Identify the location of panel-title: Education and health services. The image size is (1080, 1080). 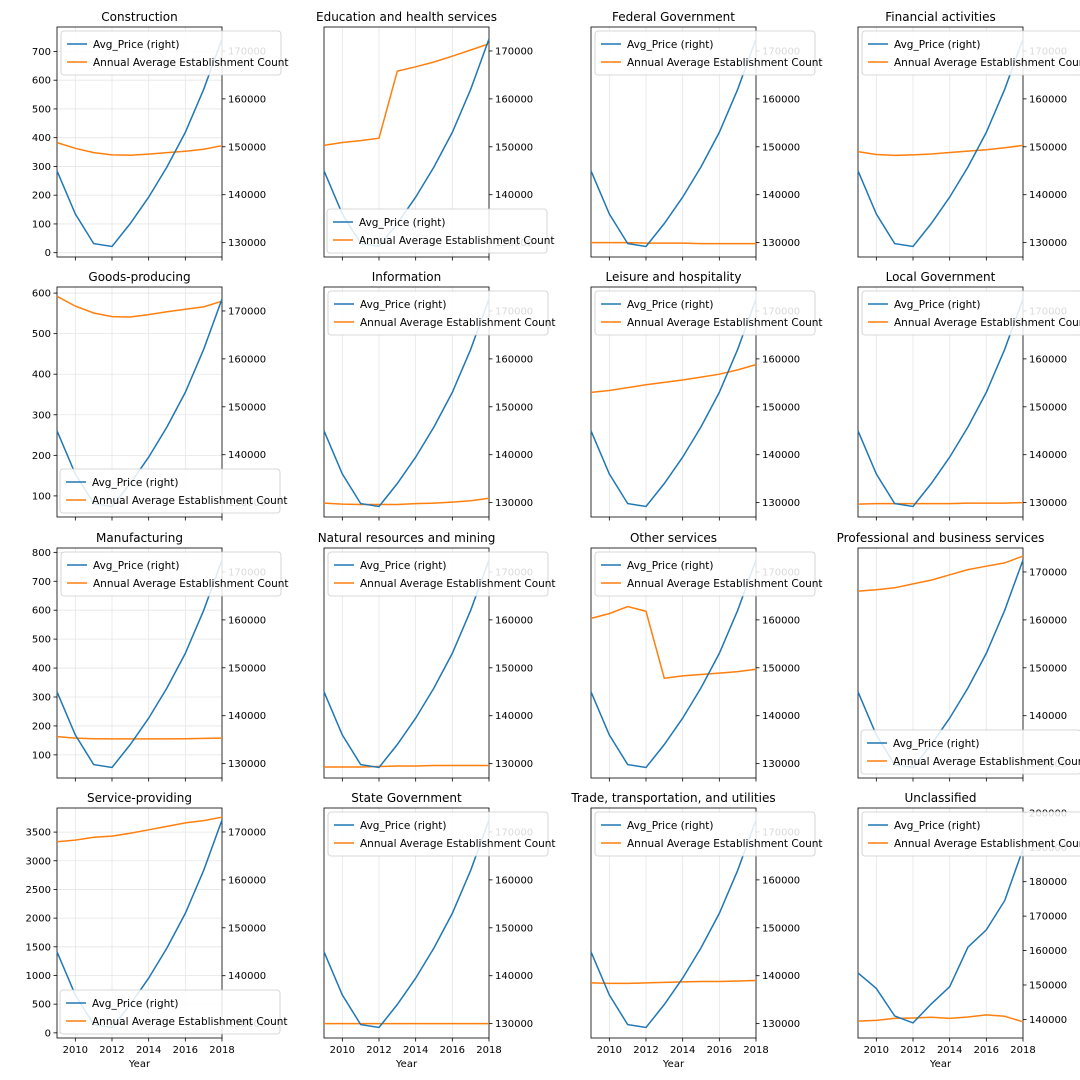
(406, 17).